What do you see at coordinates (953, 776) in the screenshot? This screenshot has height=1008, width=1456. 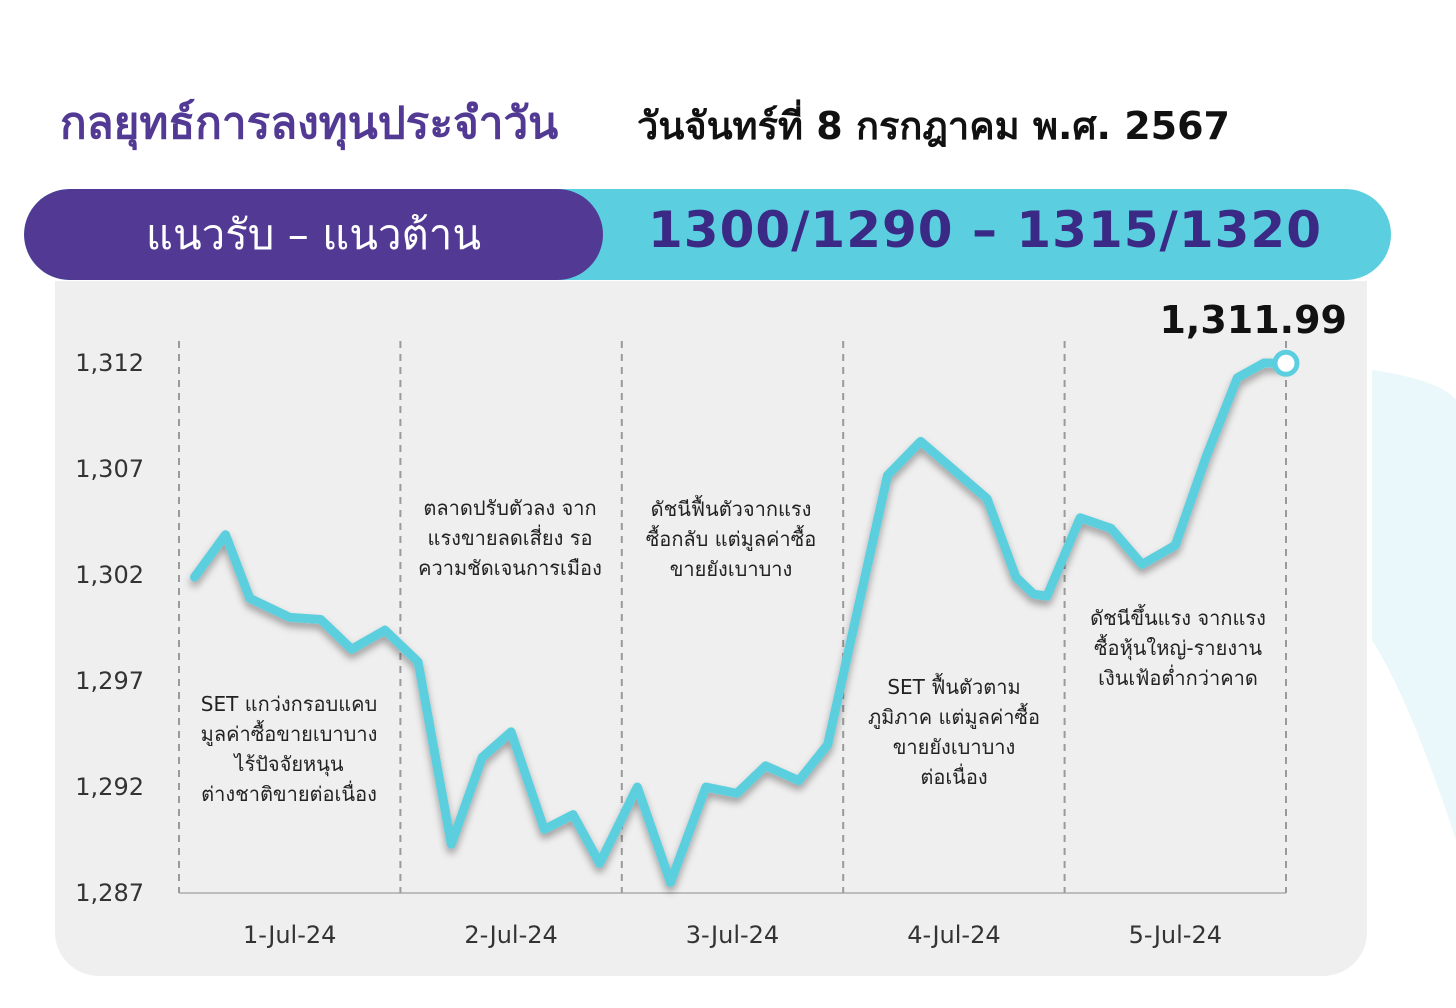 I see `annotation-line: ต่อเนื่อง` at bounding box center [953, 776].